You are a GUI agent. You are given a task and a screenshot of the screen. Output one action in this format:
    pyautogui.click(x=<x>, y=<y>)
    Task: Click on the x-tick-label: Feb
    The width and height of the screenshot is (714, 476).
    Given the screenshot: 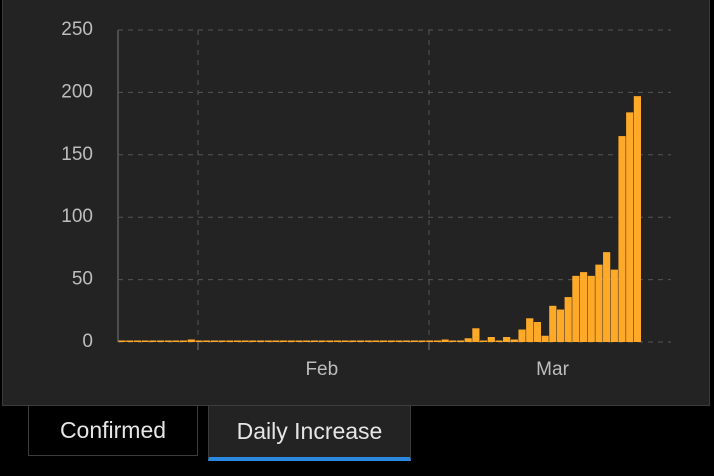 What is the action you would take?
    pyautogui.click(x=321, y=369)
    